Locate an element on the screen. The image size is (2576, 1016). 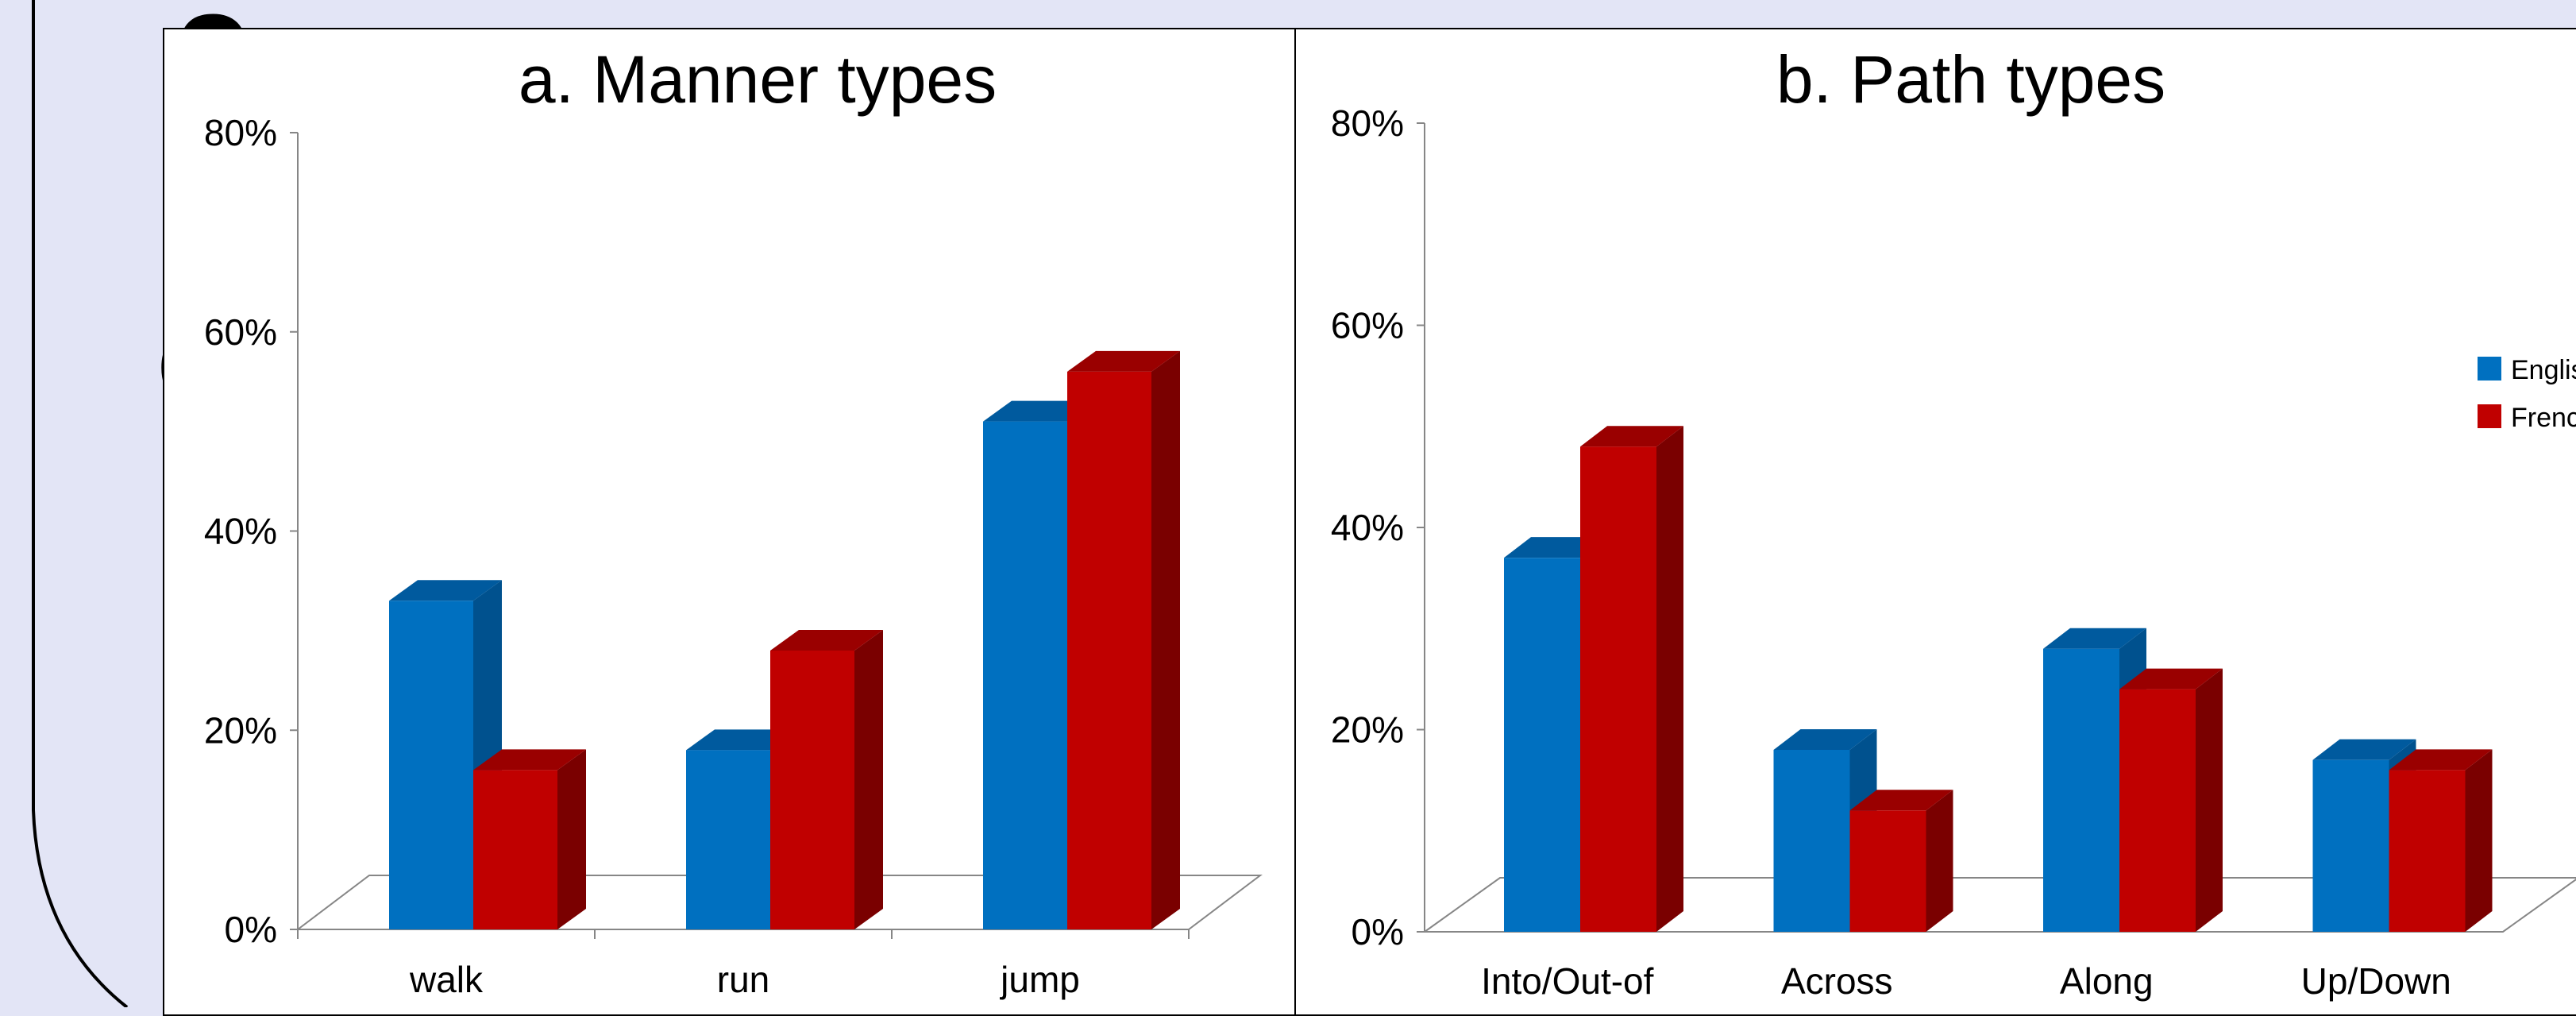
bar-french-run is located at coordinates (812, 789).